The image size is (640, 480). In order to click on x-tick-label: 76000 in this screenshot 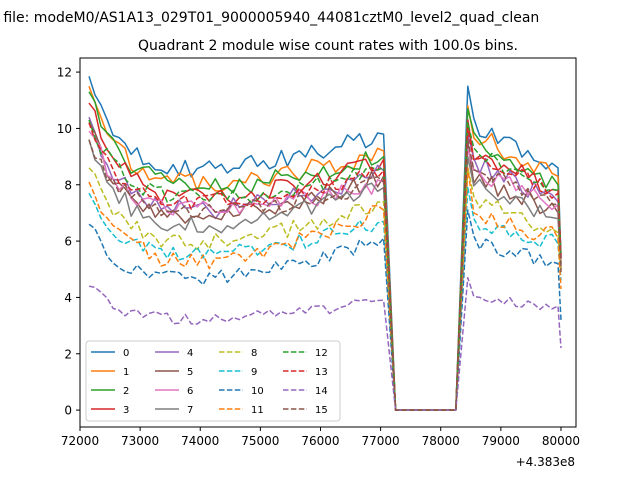, I will do `click(320, 441)`.